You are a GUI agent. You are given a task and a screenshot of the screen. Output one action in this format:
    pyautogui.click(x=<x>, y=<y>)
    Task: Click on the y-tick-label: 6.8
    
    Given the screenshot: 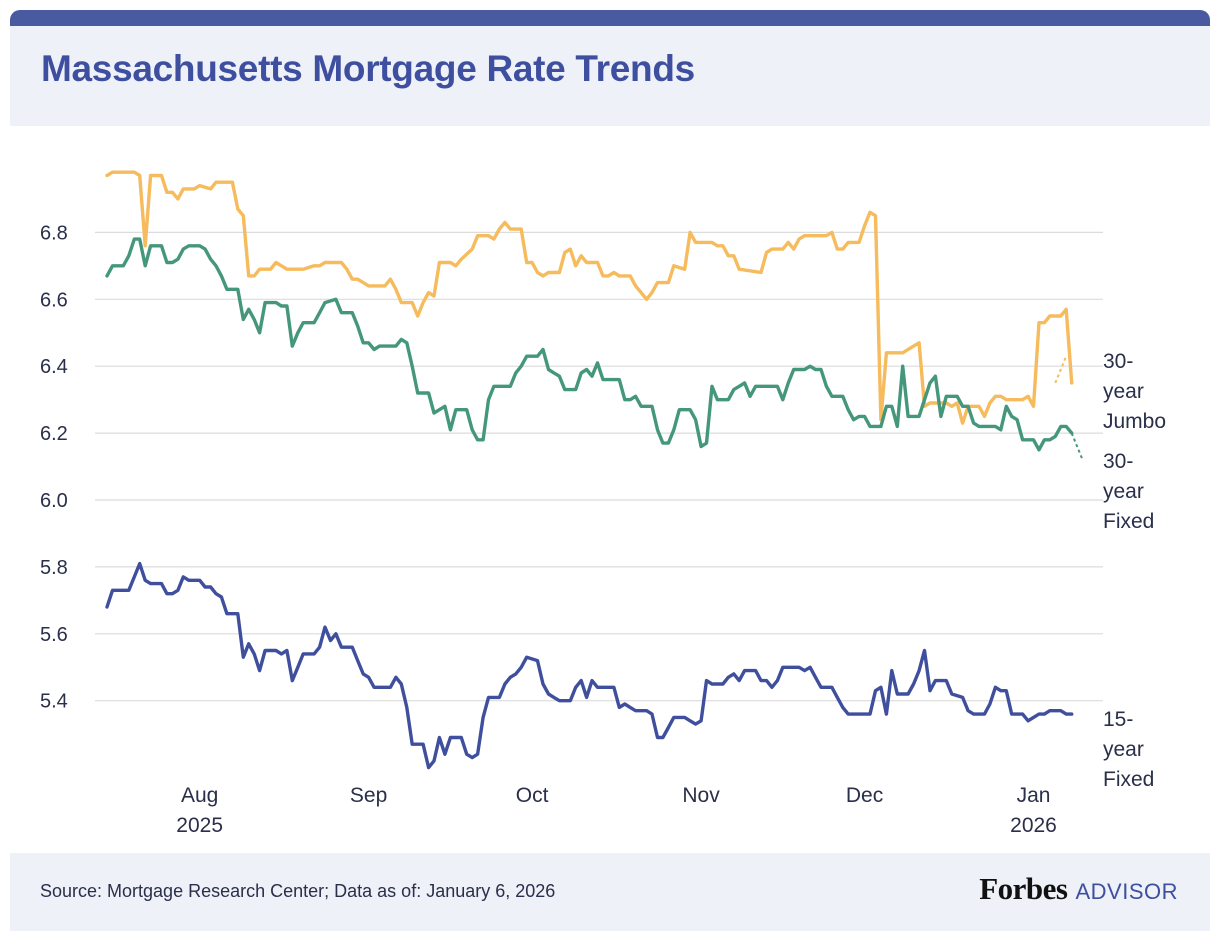 What is the action you would take?
    pyautogui.click(x=54, y=233)
    